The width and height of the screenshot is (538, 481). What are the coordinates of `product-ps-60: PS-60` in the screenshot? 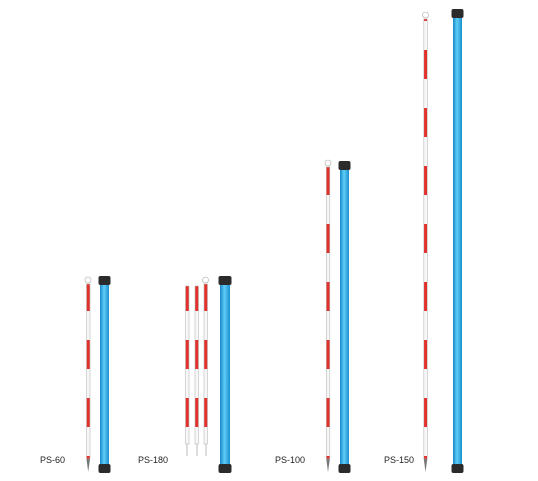 It's located at (75, 374).